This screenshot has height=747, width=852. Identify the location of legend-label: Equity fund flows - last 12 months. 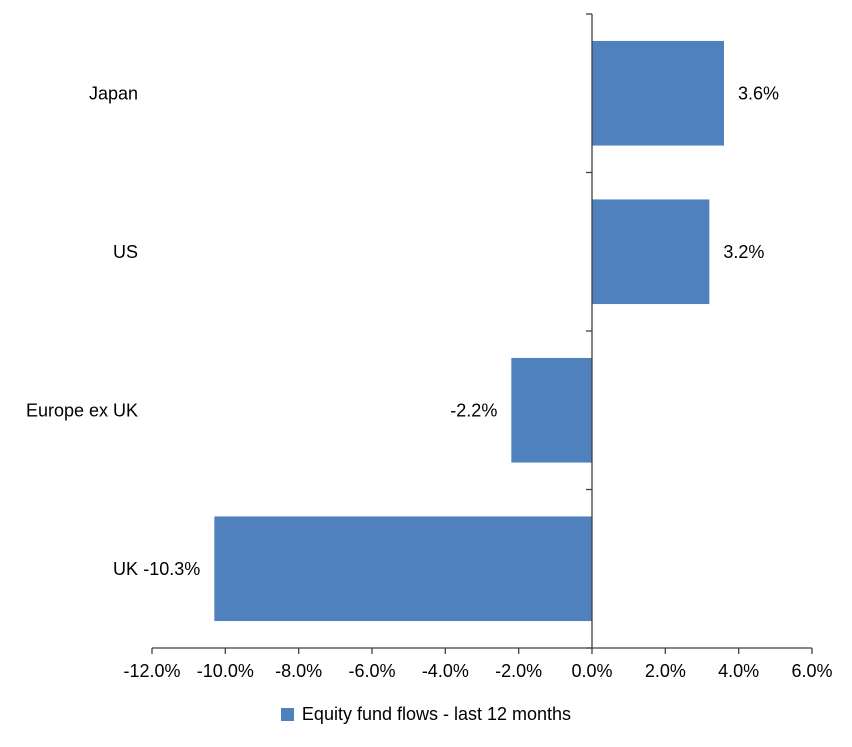
(436, 714).